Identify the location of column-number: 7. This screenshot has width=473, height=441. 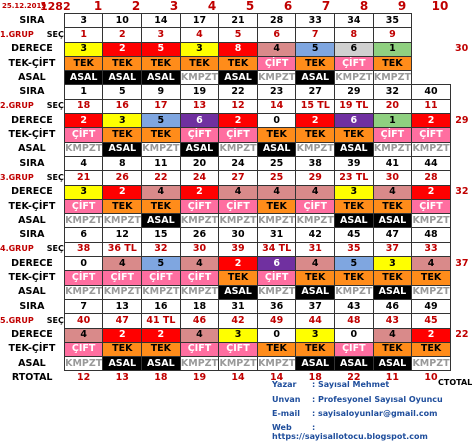
(326, 6).